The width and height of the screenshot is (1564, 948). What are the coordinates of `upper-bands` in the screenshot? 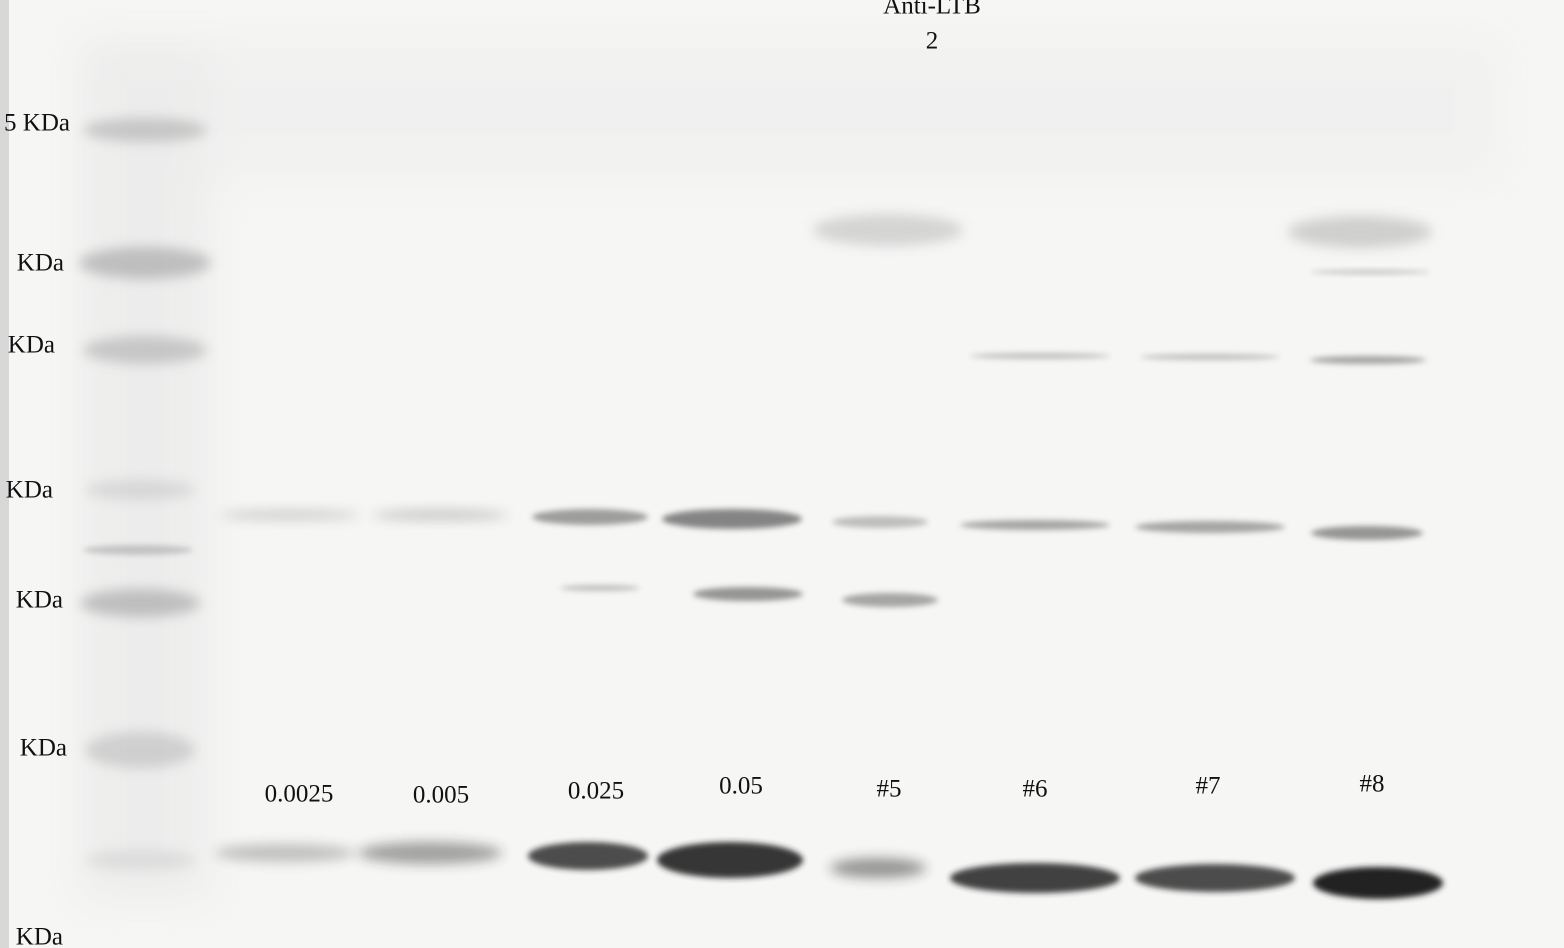 It's located at (1122, 289).